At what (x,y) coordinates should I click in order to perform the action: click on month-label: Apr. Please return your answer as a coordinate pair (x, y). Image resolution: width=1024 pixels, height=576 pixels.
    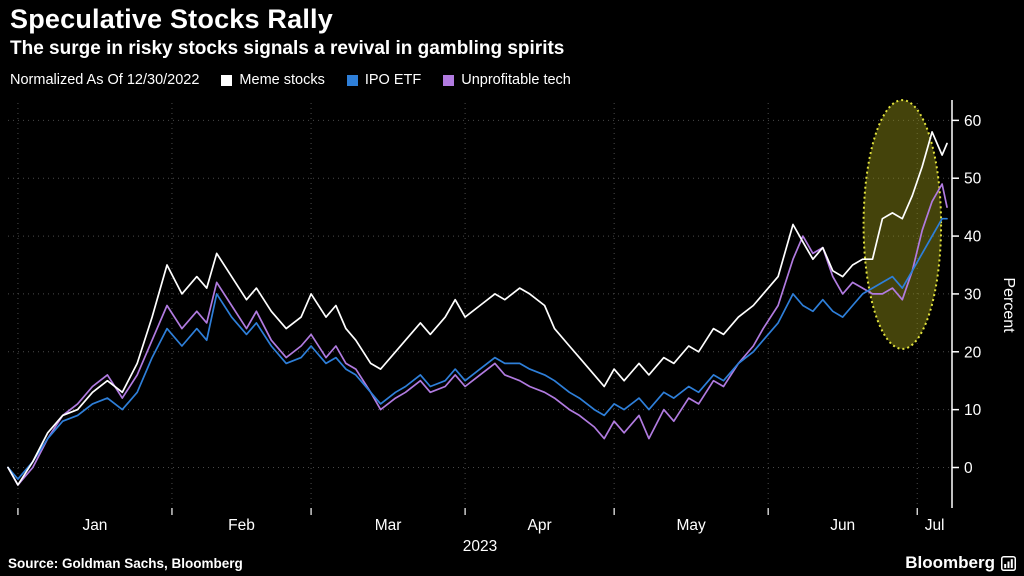
    Looking at the image, I should click on (540, 525).